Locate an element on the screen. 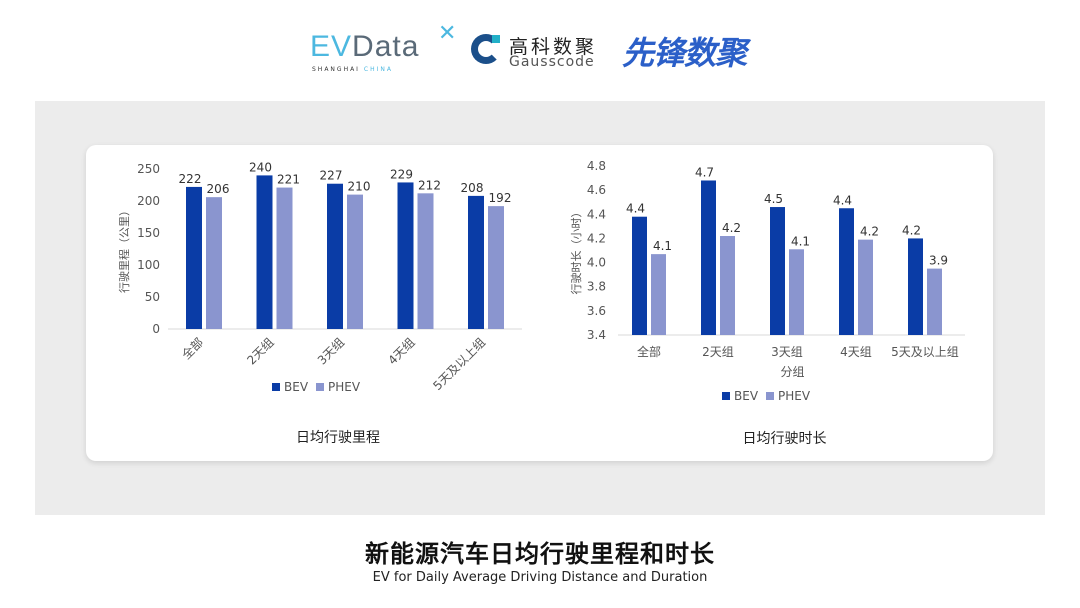 The image size is (1080, 608). y-tick-label: 4.2 is located at coordinates (596, 238).